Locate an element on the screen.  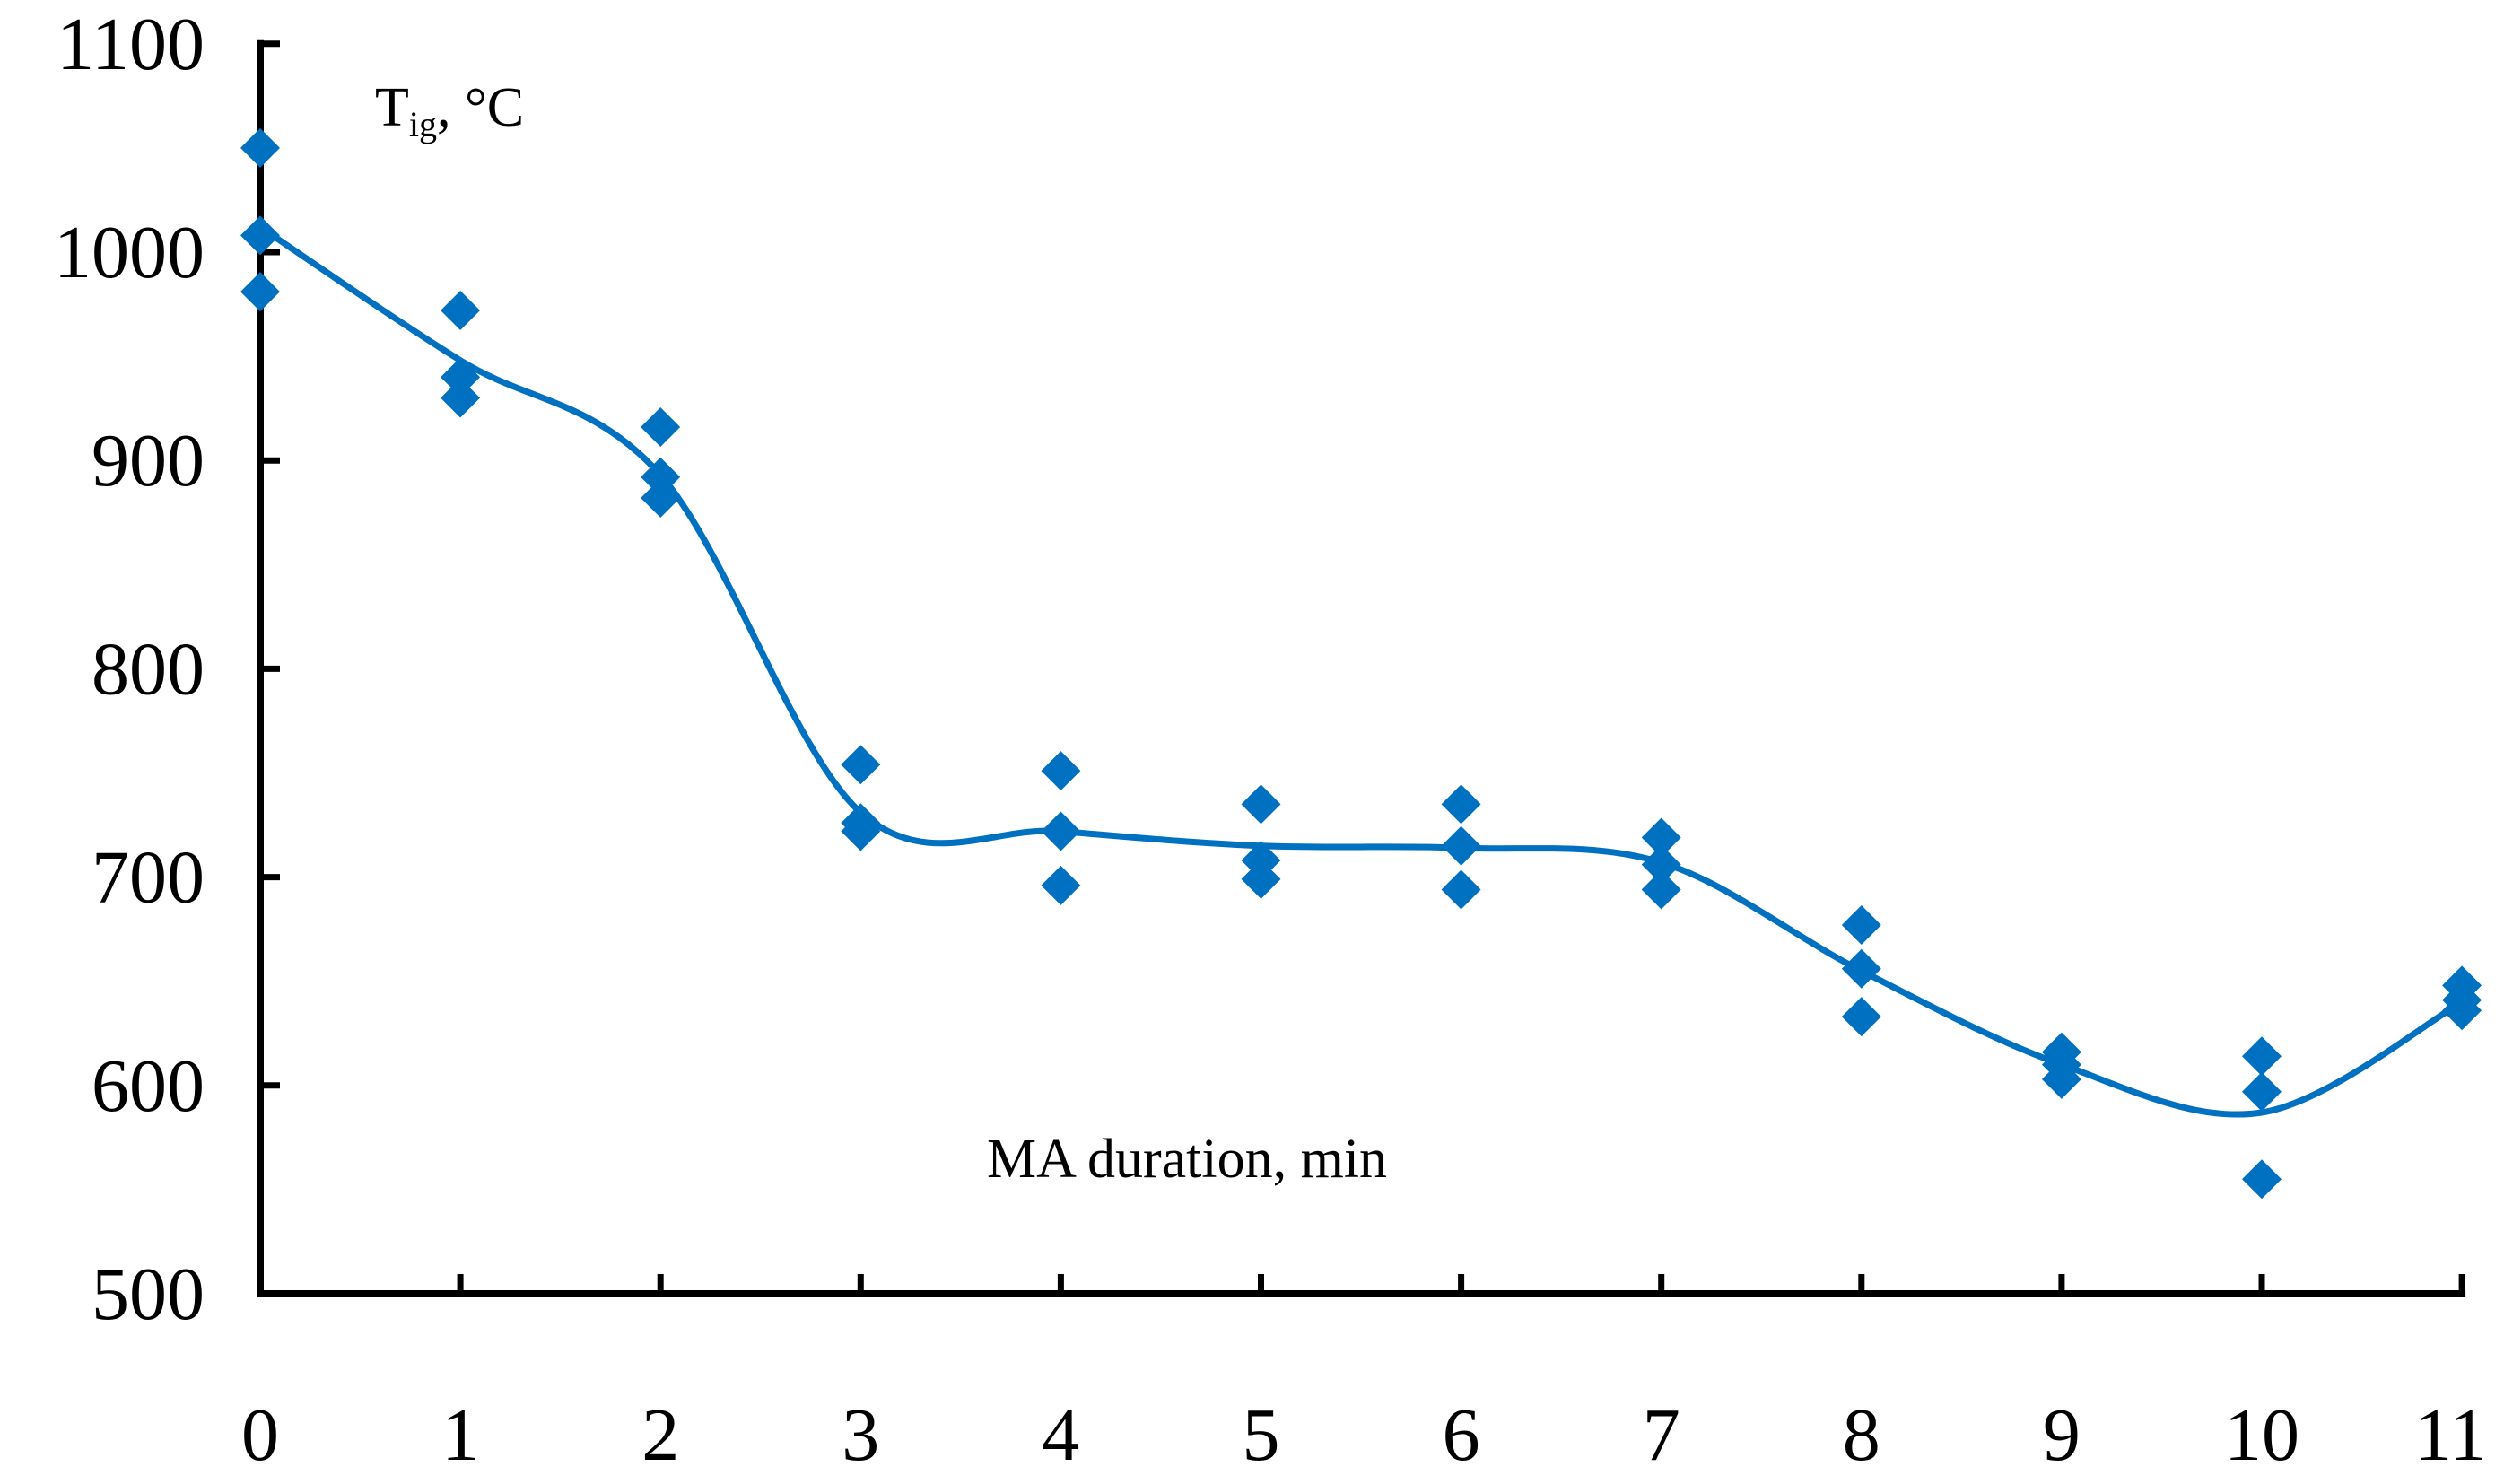
y-axis-title: Tig, °C is located at coordinates (449, 110).